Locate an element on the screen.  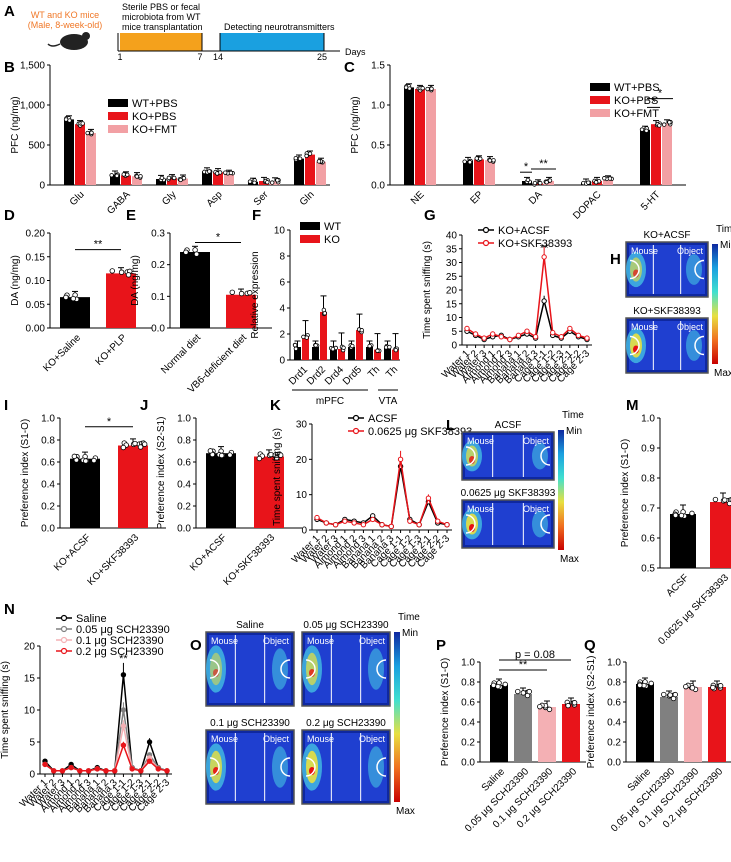
panel-c-x-tick-label: DOPAC is located at coordinates (587, 205).